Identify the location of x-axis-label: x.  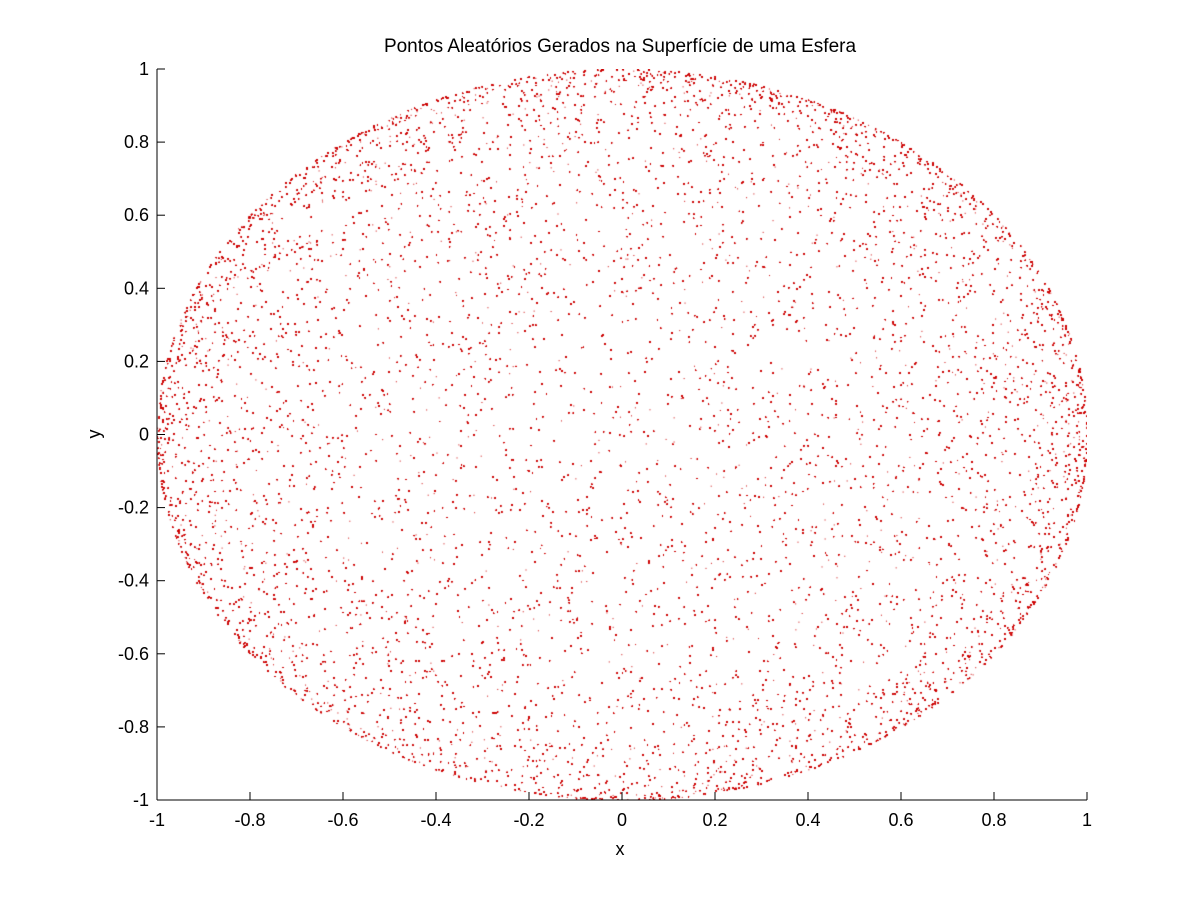
(620, 849).